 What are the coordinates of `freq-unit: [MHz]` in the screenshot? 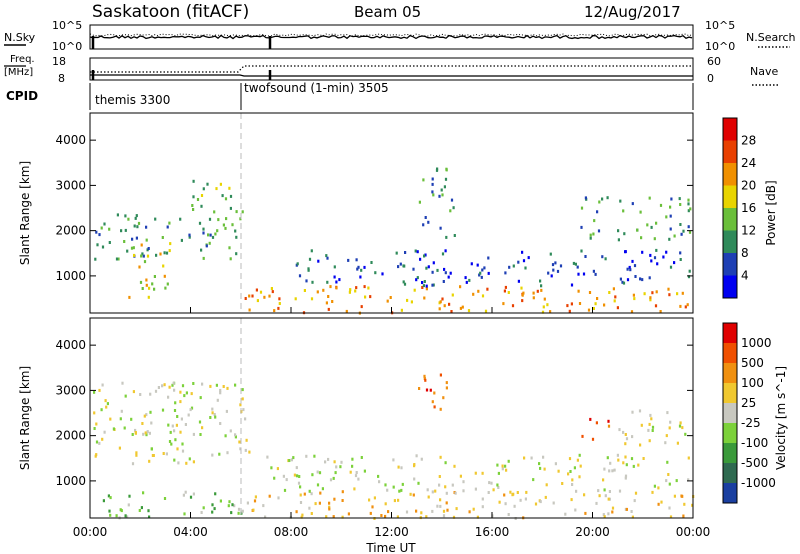 It's located at (18, 72).